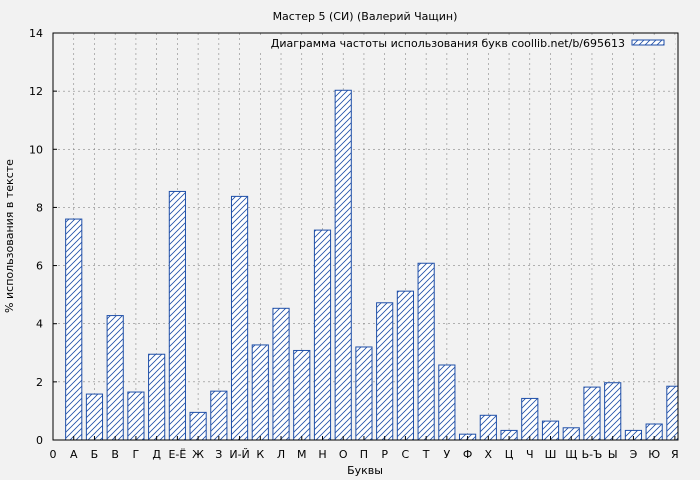 The width and height of the screenshot is (700, 480). Describe the element at coordinates (157, 397) in the screenshot. I see `bar-Д` at that location.